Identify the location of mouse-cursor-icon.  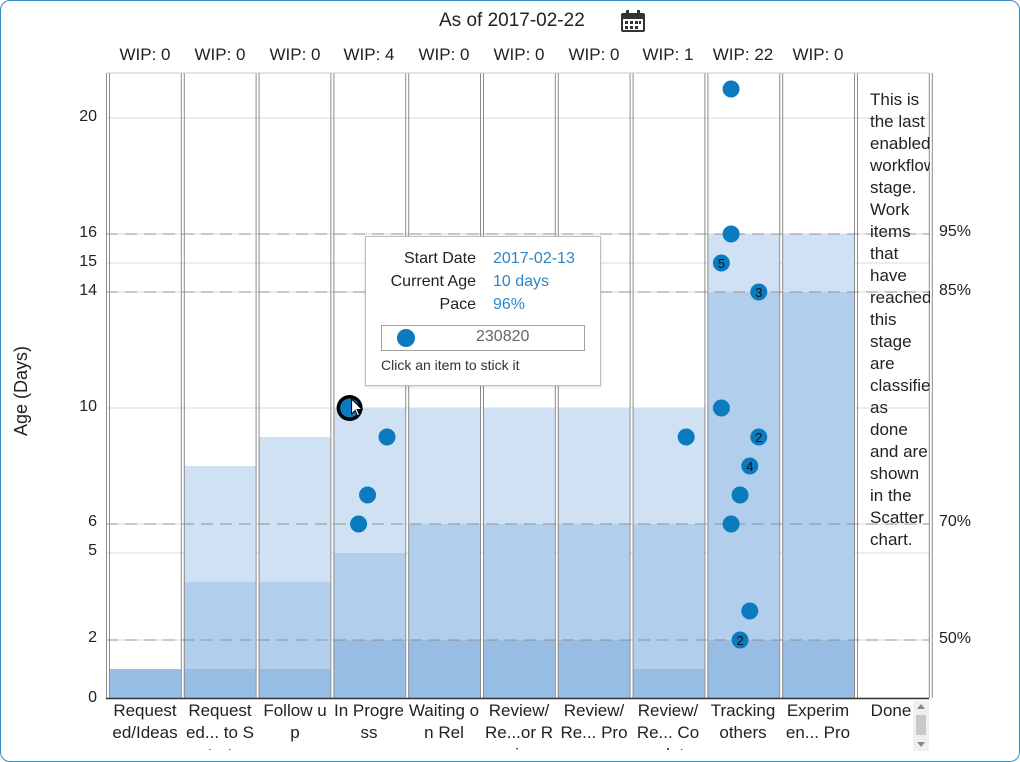
(357, 407).